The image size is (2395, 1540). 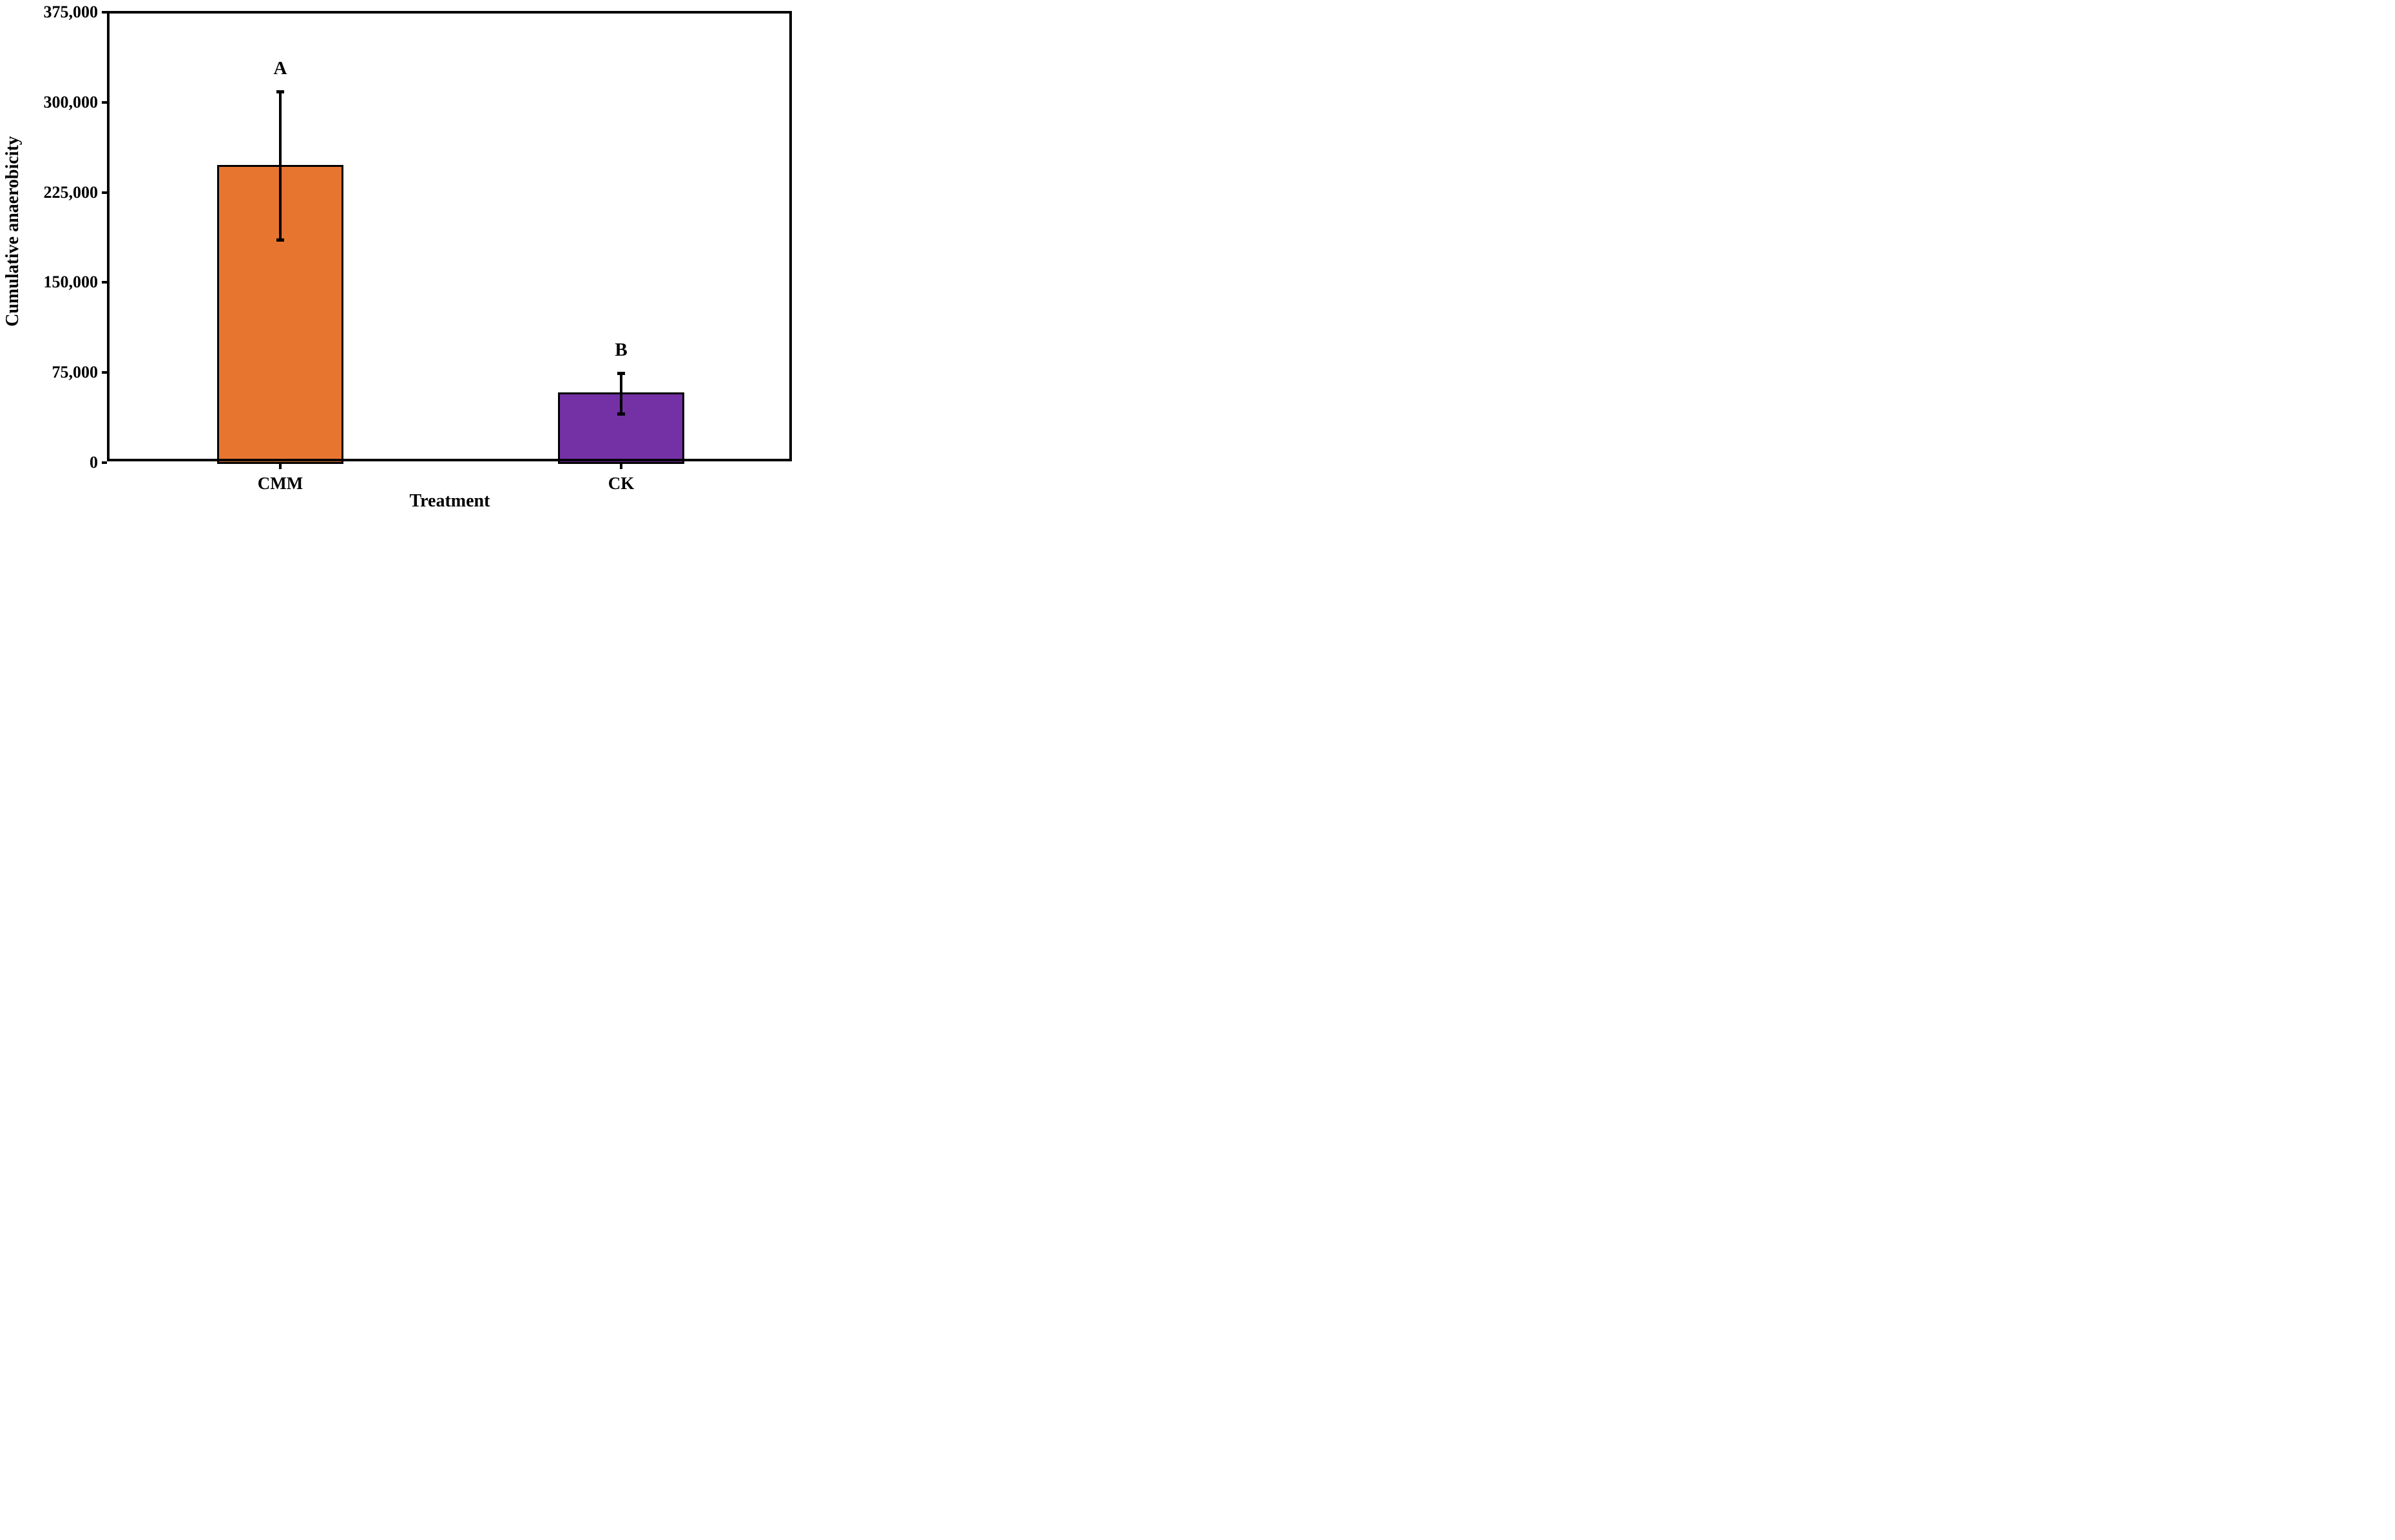 What do you see at coordinates (449, 501) in the screenshot?
I see `x-axis-title: Treatment` at bounding box center [449, 501].